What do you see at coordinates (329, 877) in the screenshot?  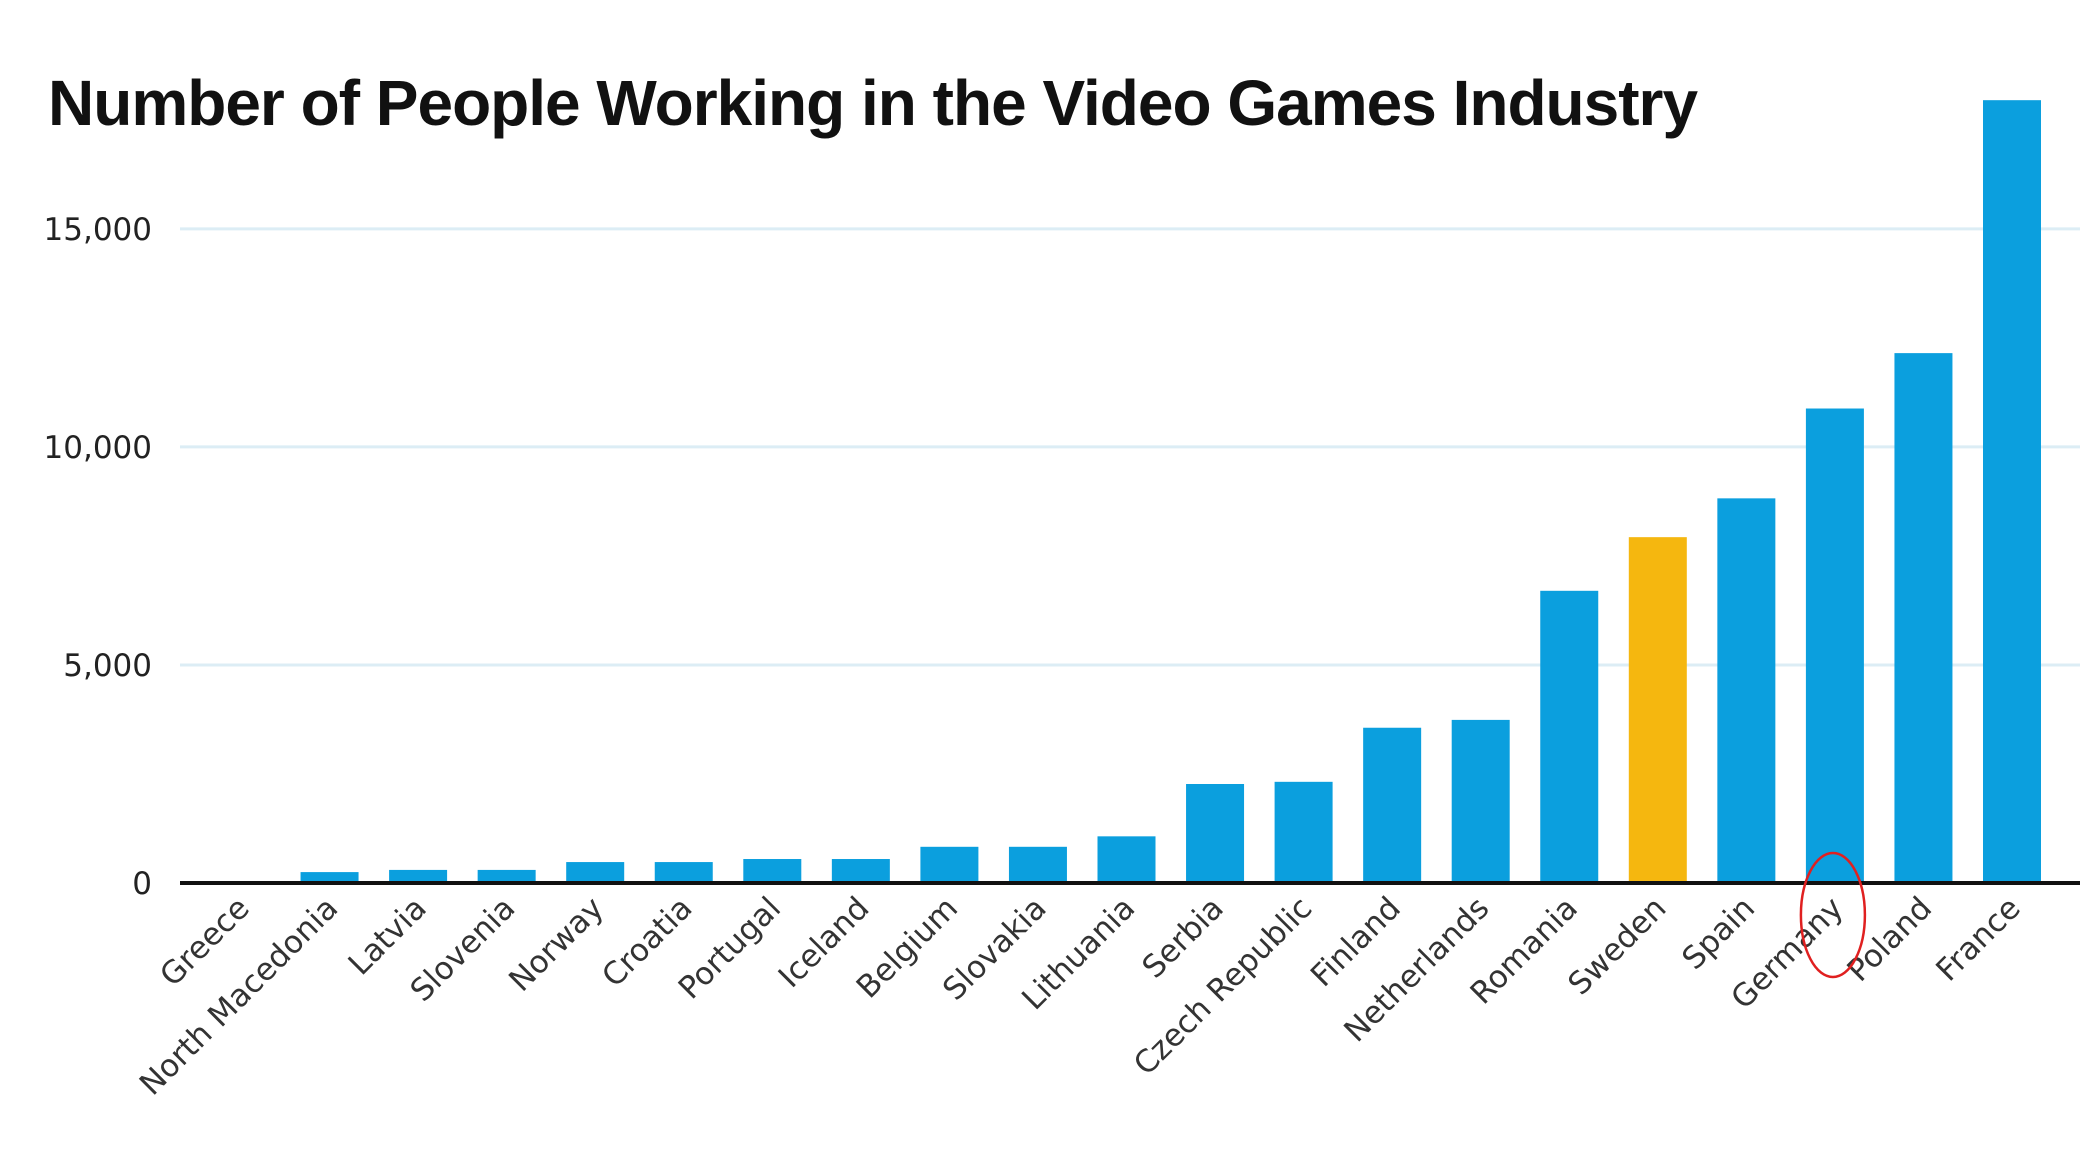 I see `bar-north-macedonia` at bounding box center [329, 877].